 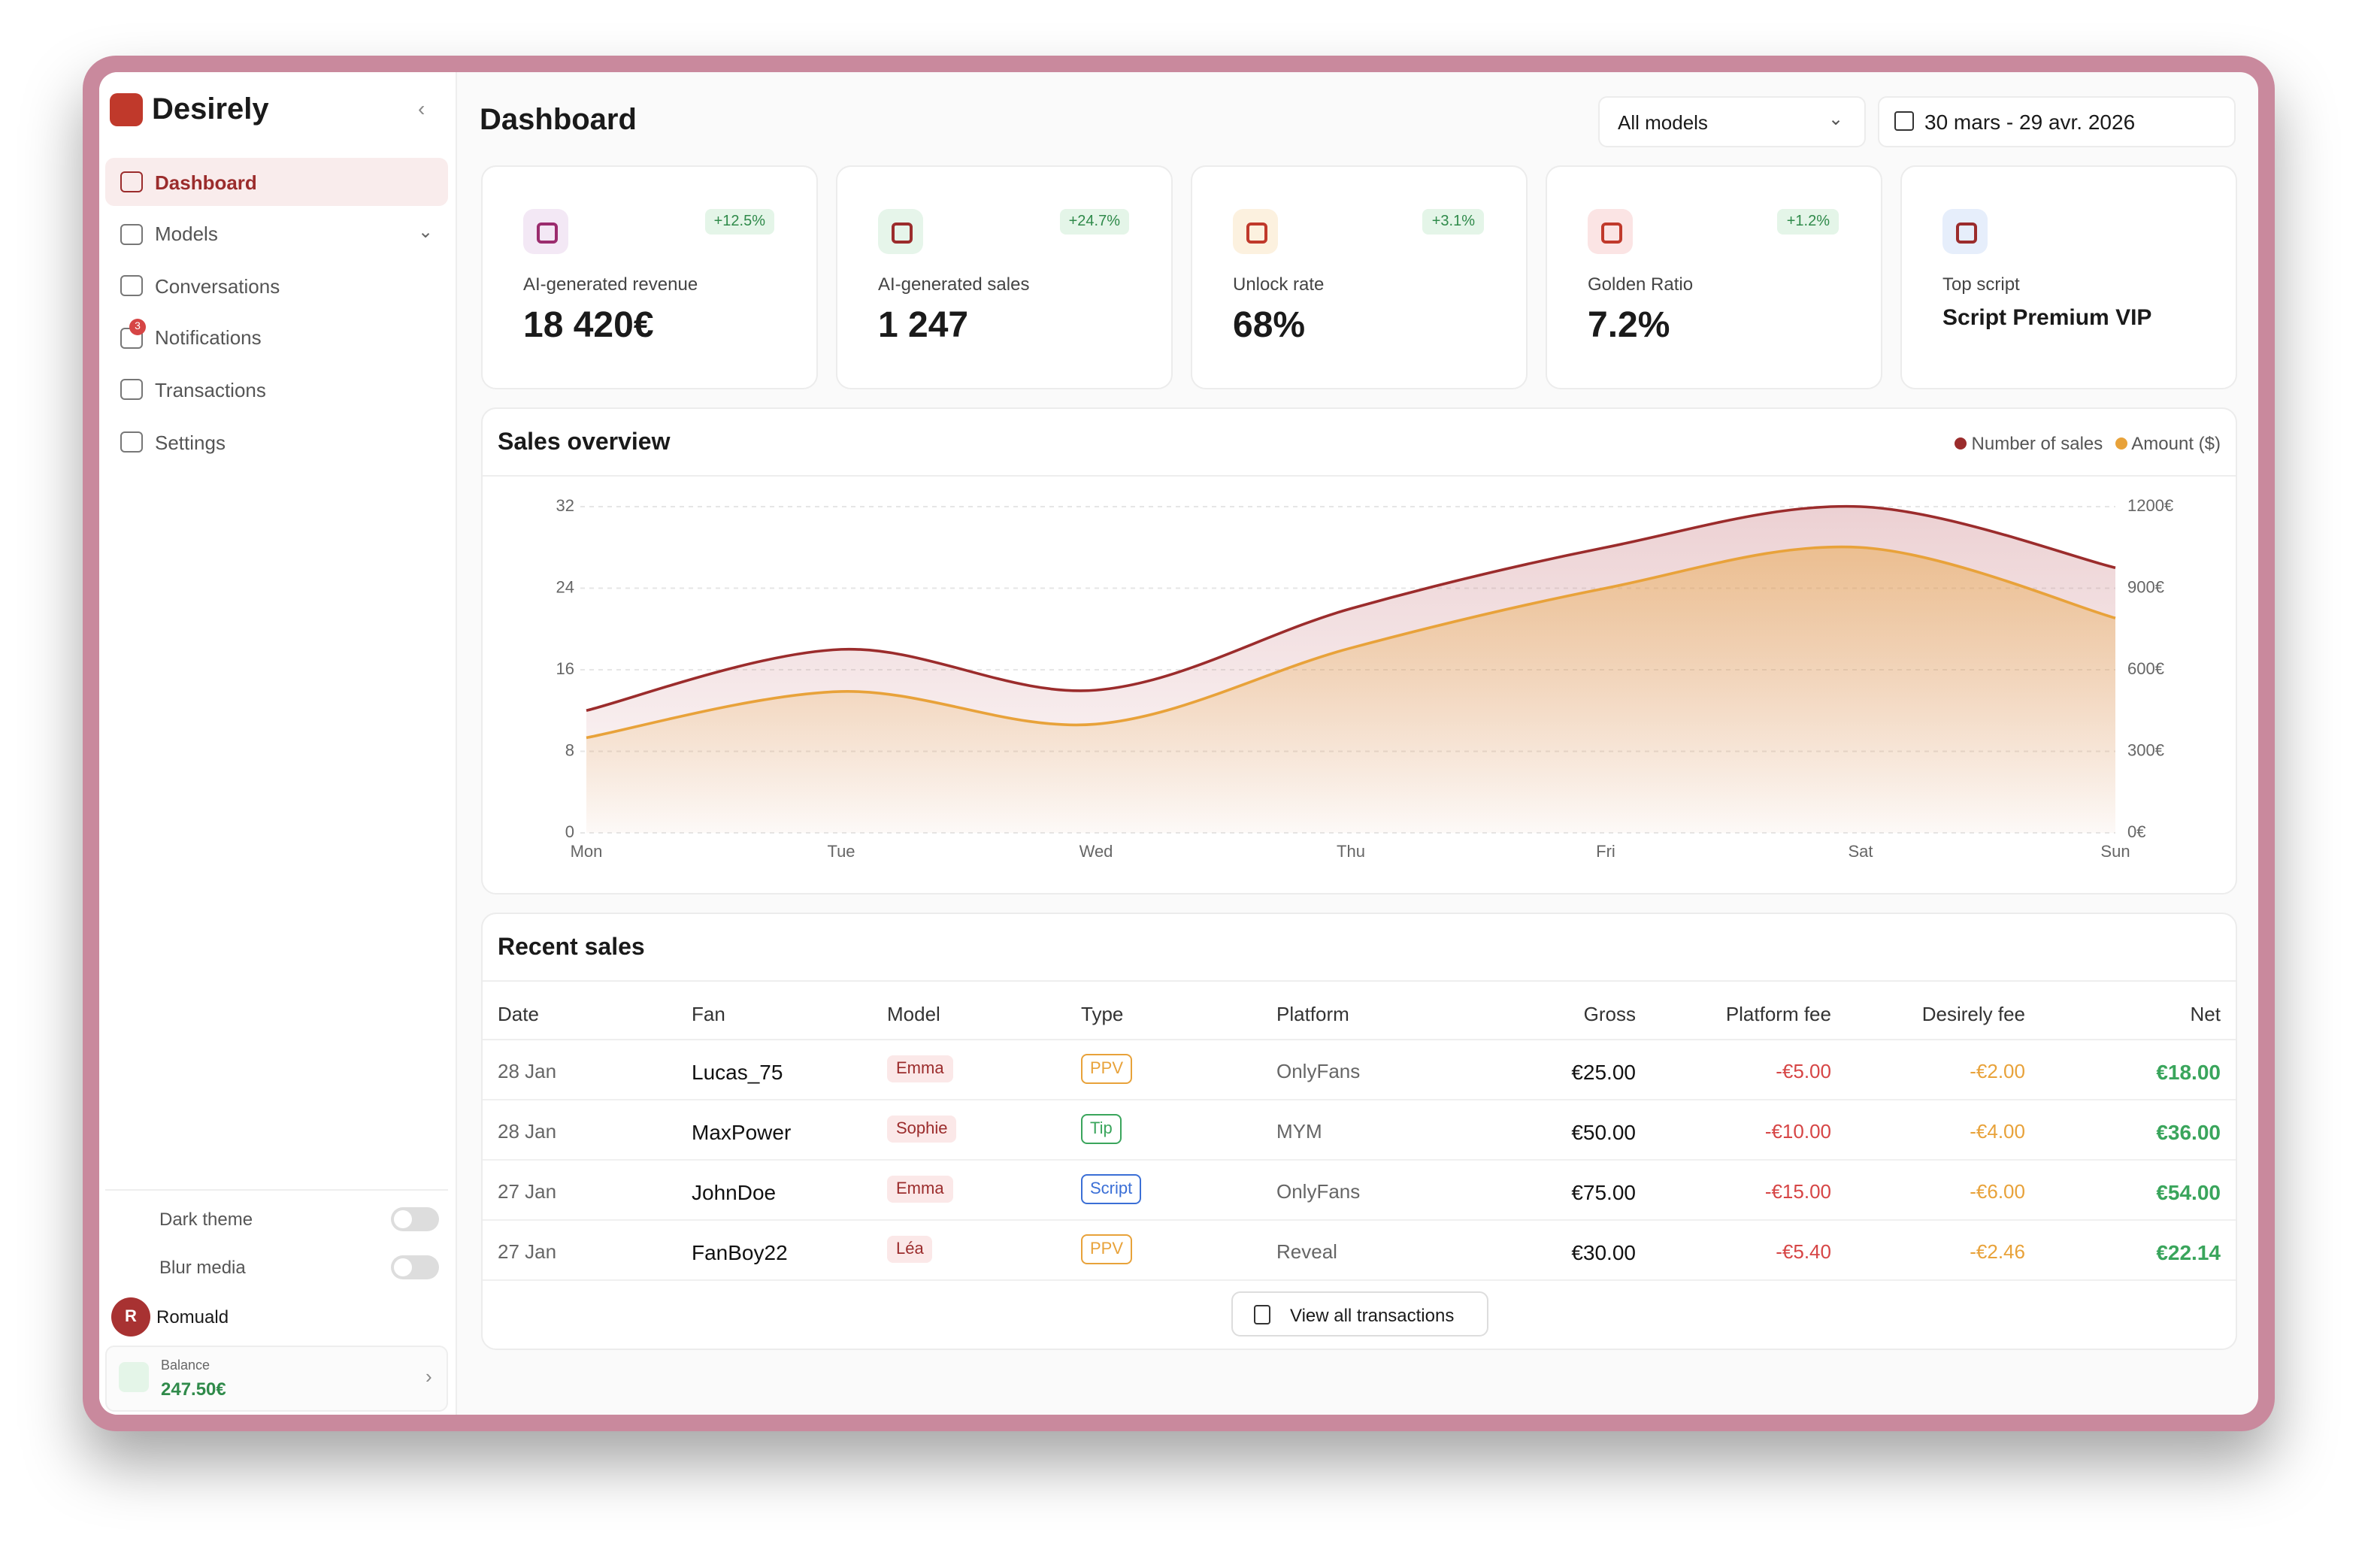 I want to click on column-header: Platform fee, so click(x=1778, y=1014).